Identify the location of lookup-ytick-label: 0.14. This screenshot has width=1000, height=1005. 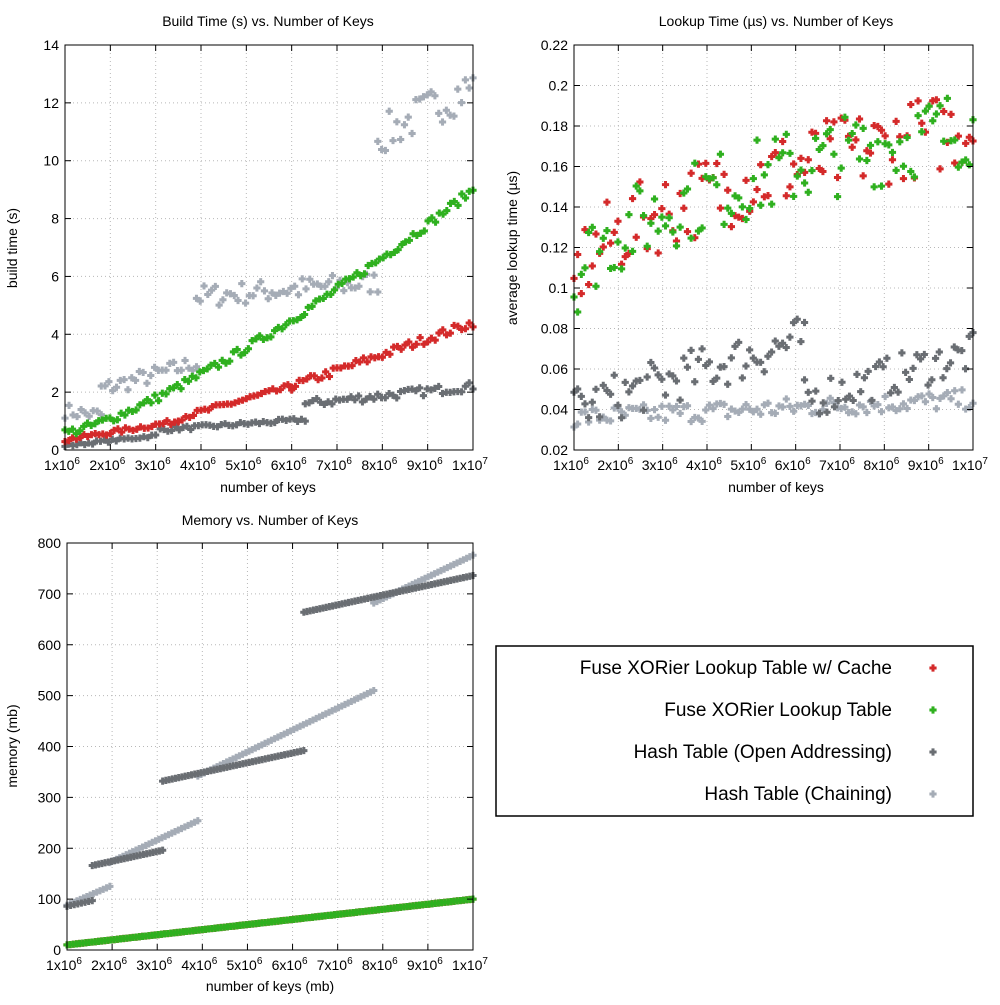
(554, 207).